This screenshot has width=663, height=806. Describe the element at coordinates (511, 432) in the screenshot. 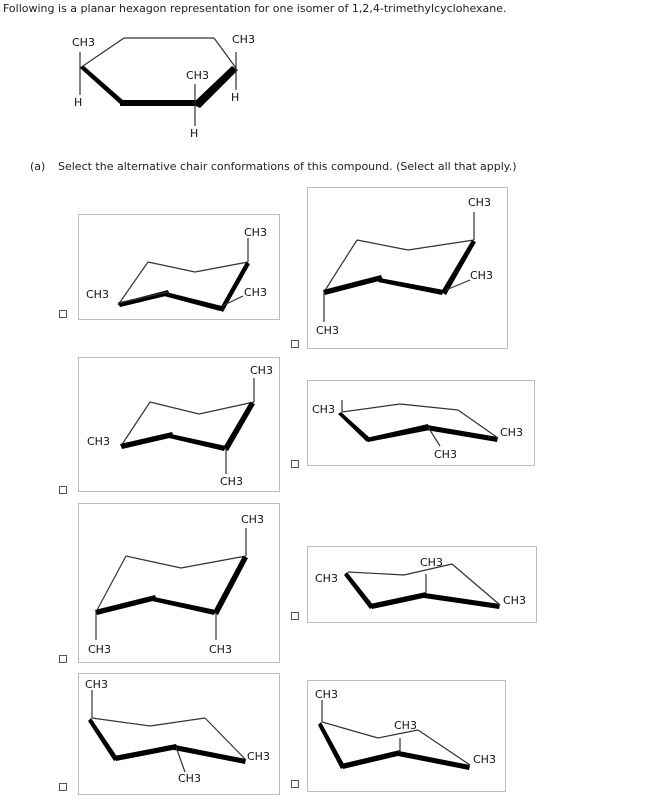

I see `option-d-label-2: CH3` at that location.